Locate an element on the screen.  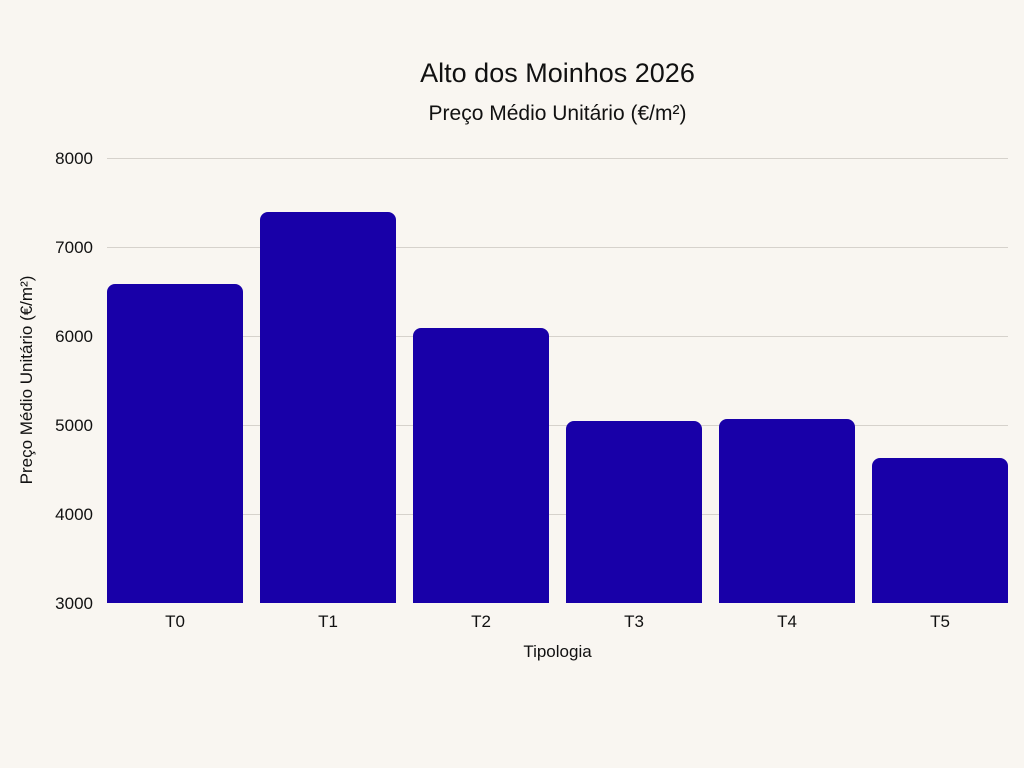
y-tick-4000: 4000 is located at coordinates (74, 514).